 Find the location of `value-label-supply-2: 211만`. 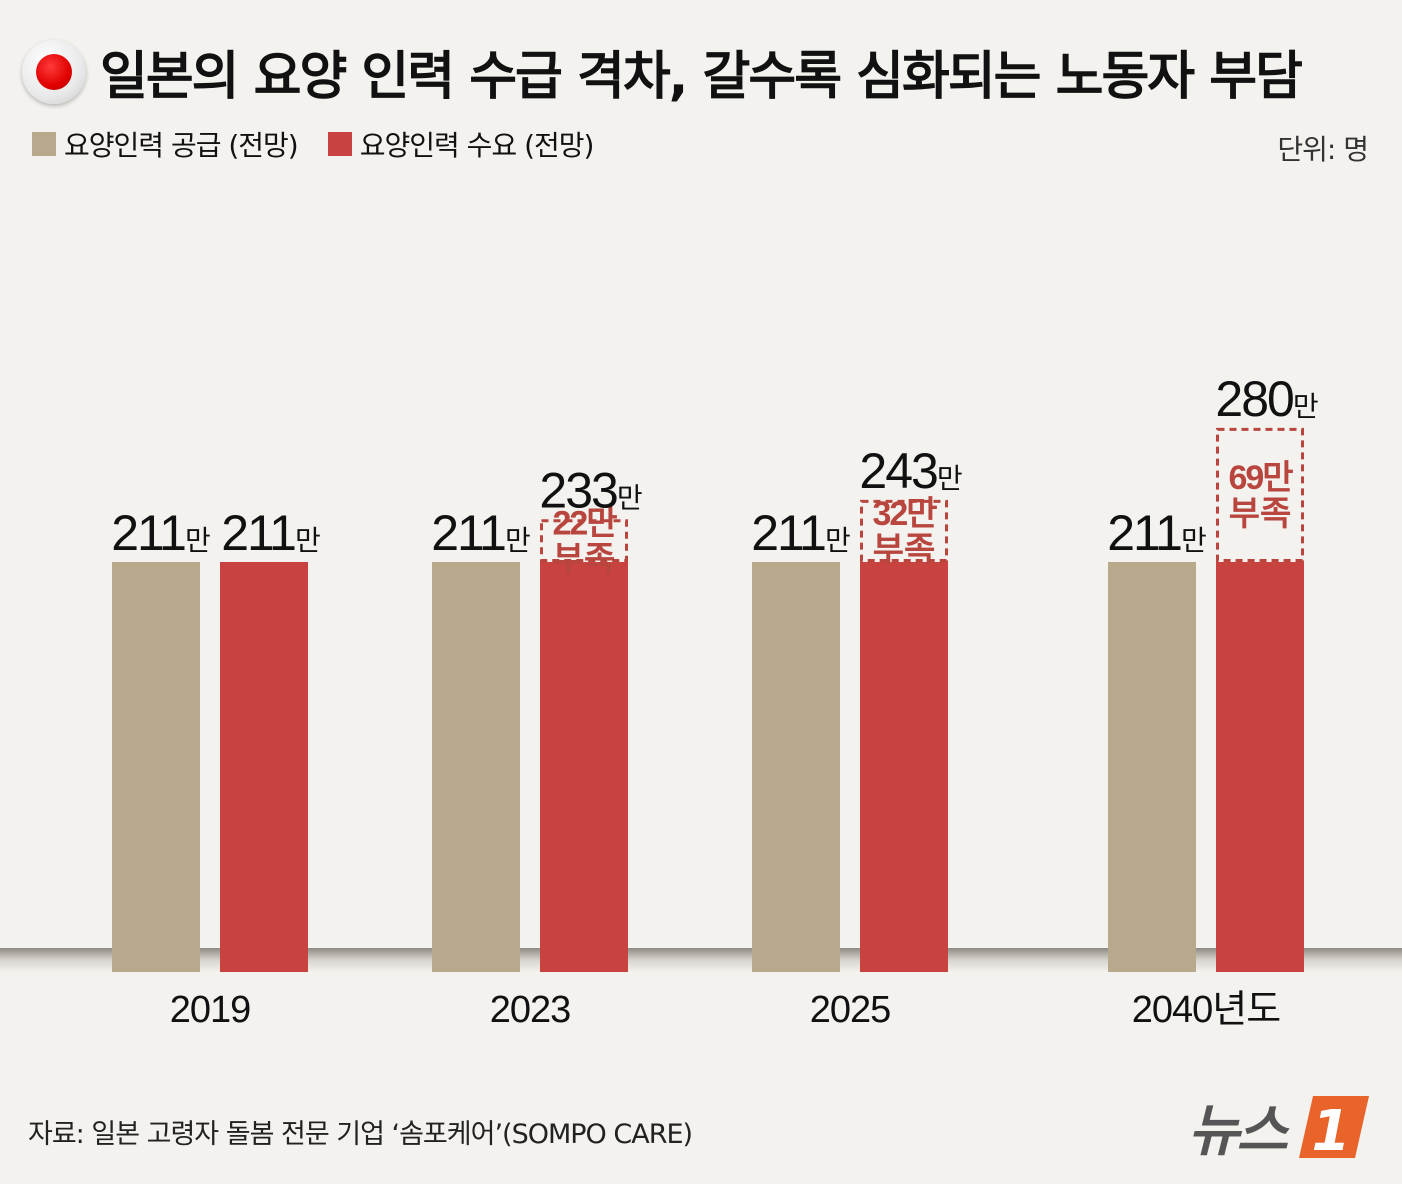

value-label-supply-2: 211만 is located at coordinates (800, 533).